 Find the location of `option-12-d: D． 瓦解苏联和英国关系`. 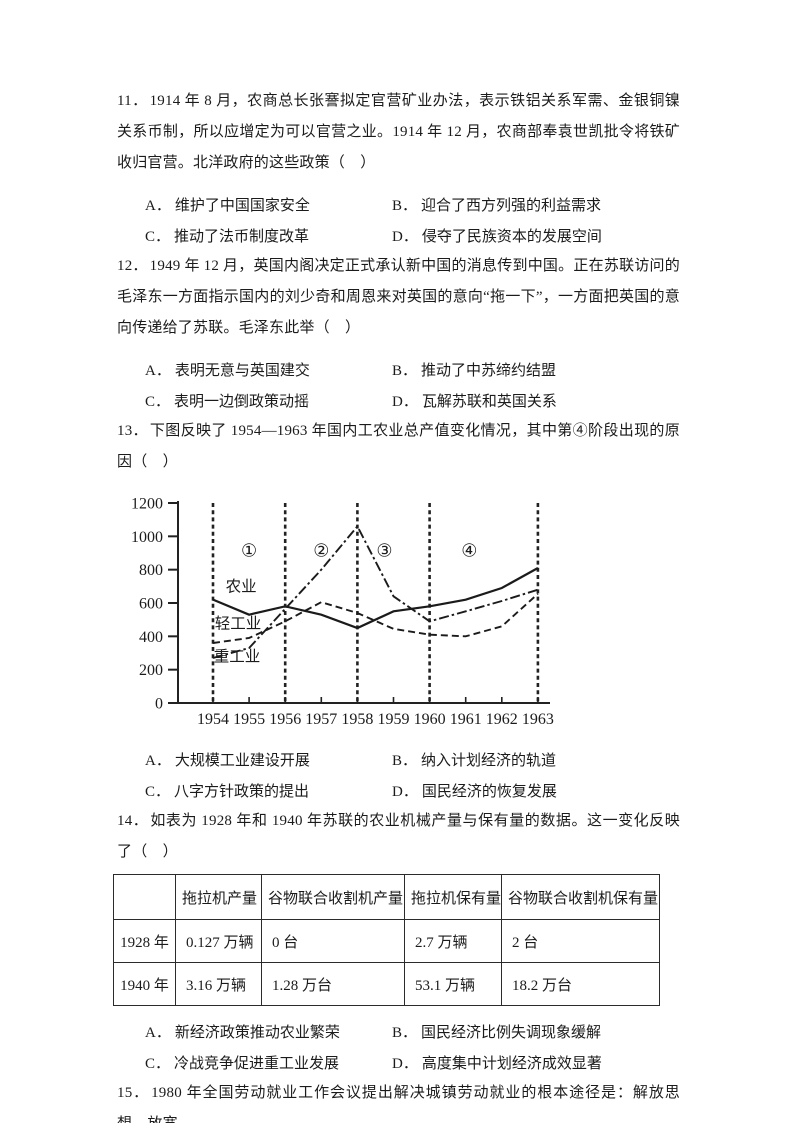

option-12-d: D． 瓦解苏联和英国关系 is located at coordinates (536, 400).